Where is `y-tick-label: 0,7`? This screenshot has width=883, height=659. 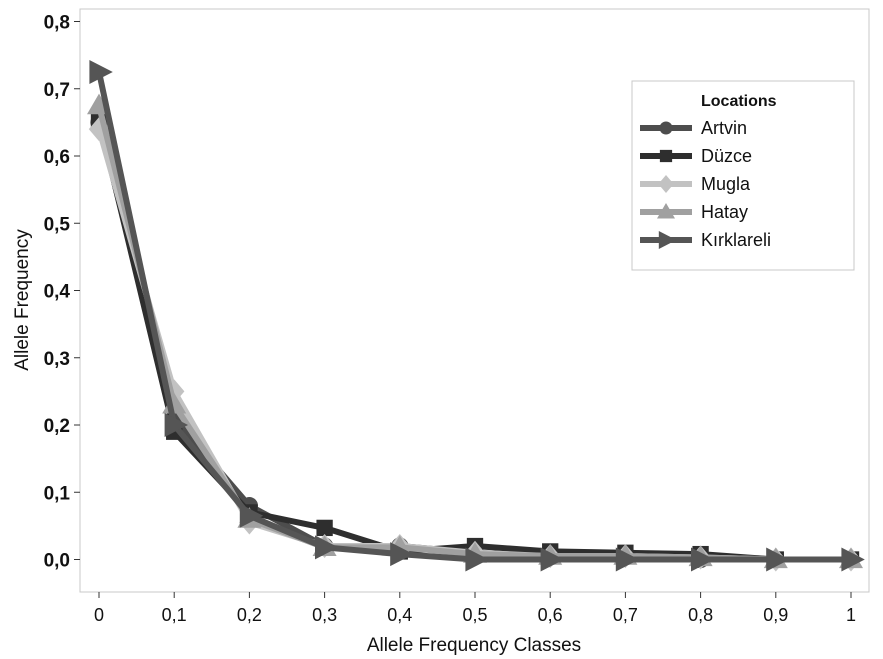 y-tick-label: 0,7 is located at coordinates (57, 90).